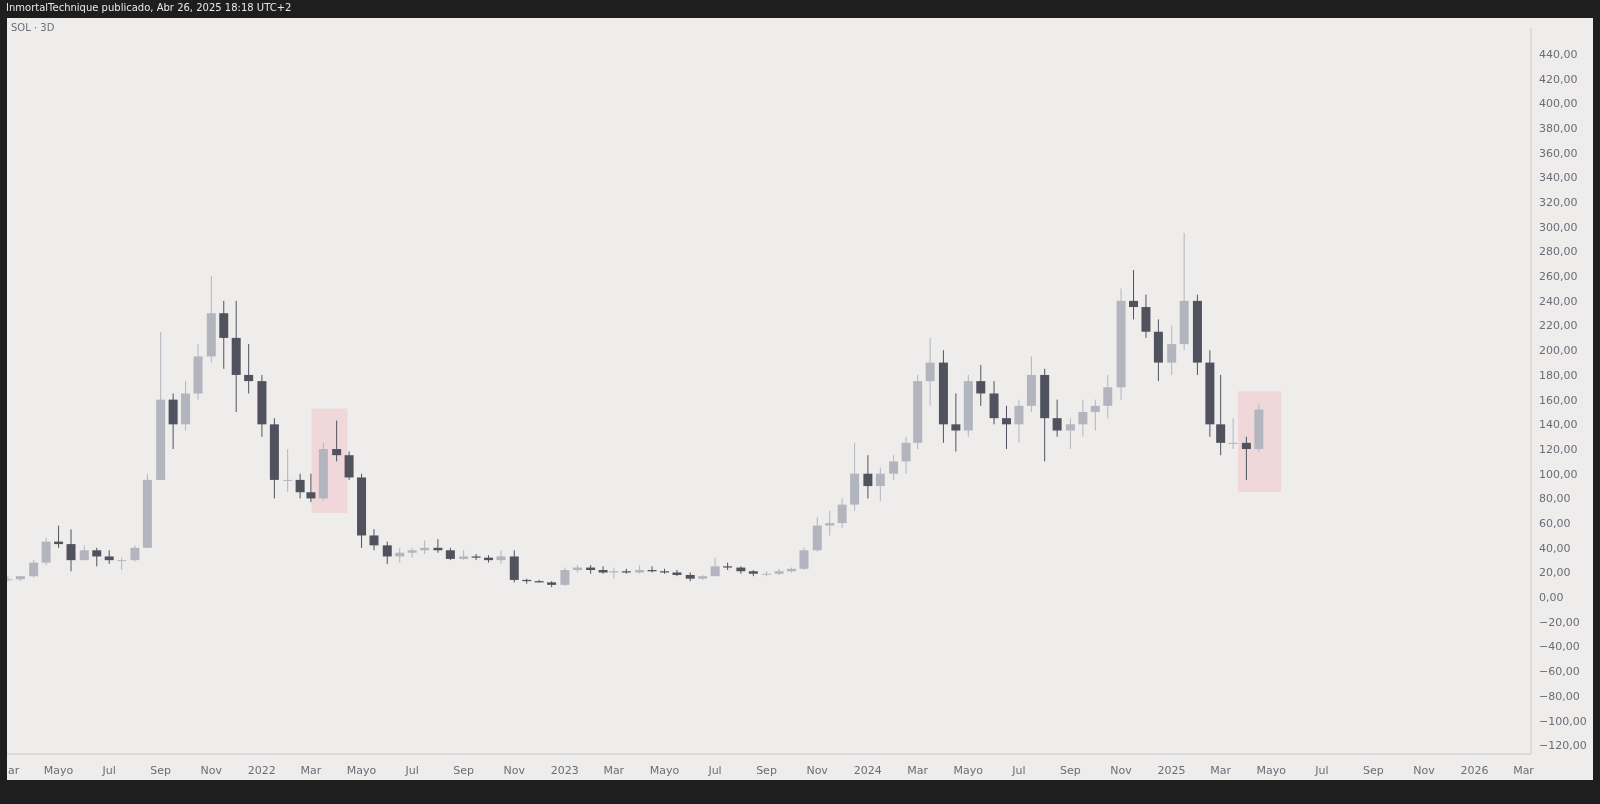 Image resolution: width=1600 pixels, height=804 pixels. I want to click on x-tick-label: 2022, so click(261, 770).